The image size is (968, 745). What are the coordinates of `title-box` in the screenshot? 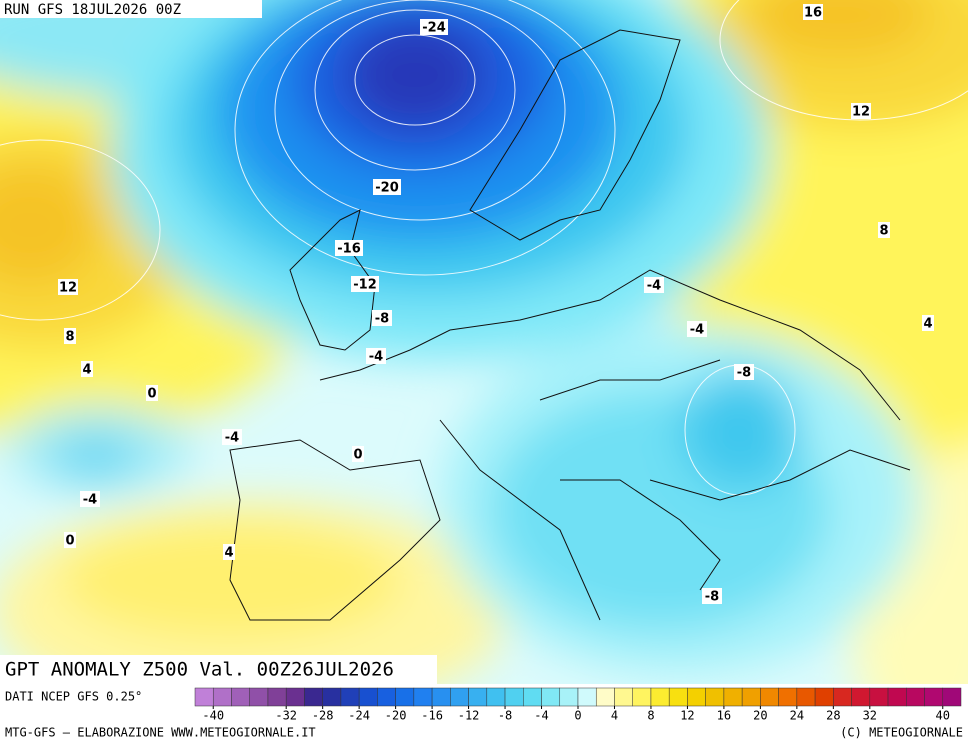 It's located at (218, 669).